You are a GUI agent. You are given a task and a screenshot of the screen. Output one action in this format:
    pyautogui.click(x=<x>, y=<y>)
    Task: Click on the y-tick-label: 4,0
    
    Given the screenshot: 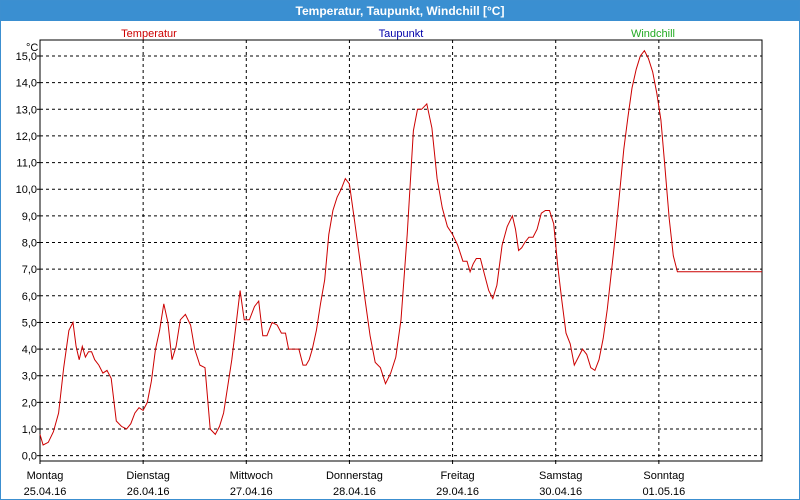 What is the action you would take?
    pyautogui.click(x=29, y=350)
    